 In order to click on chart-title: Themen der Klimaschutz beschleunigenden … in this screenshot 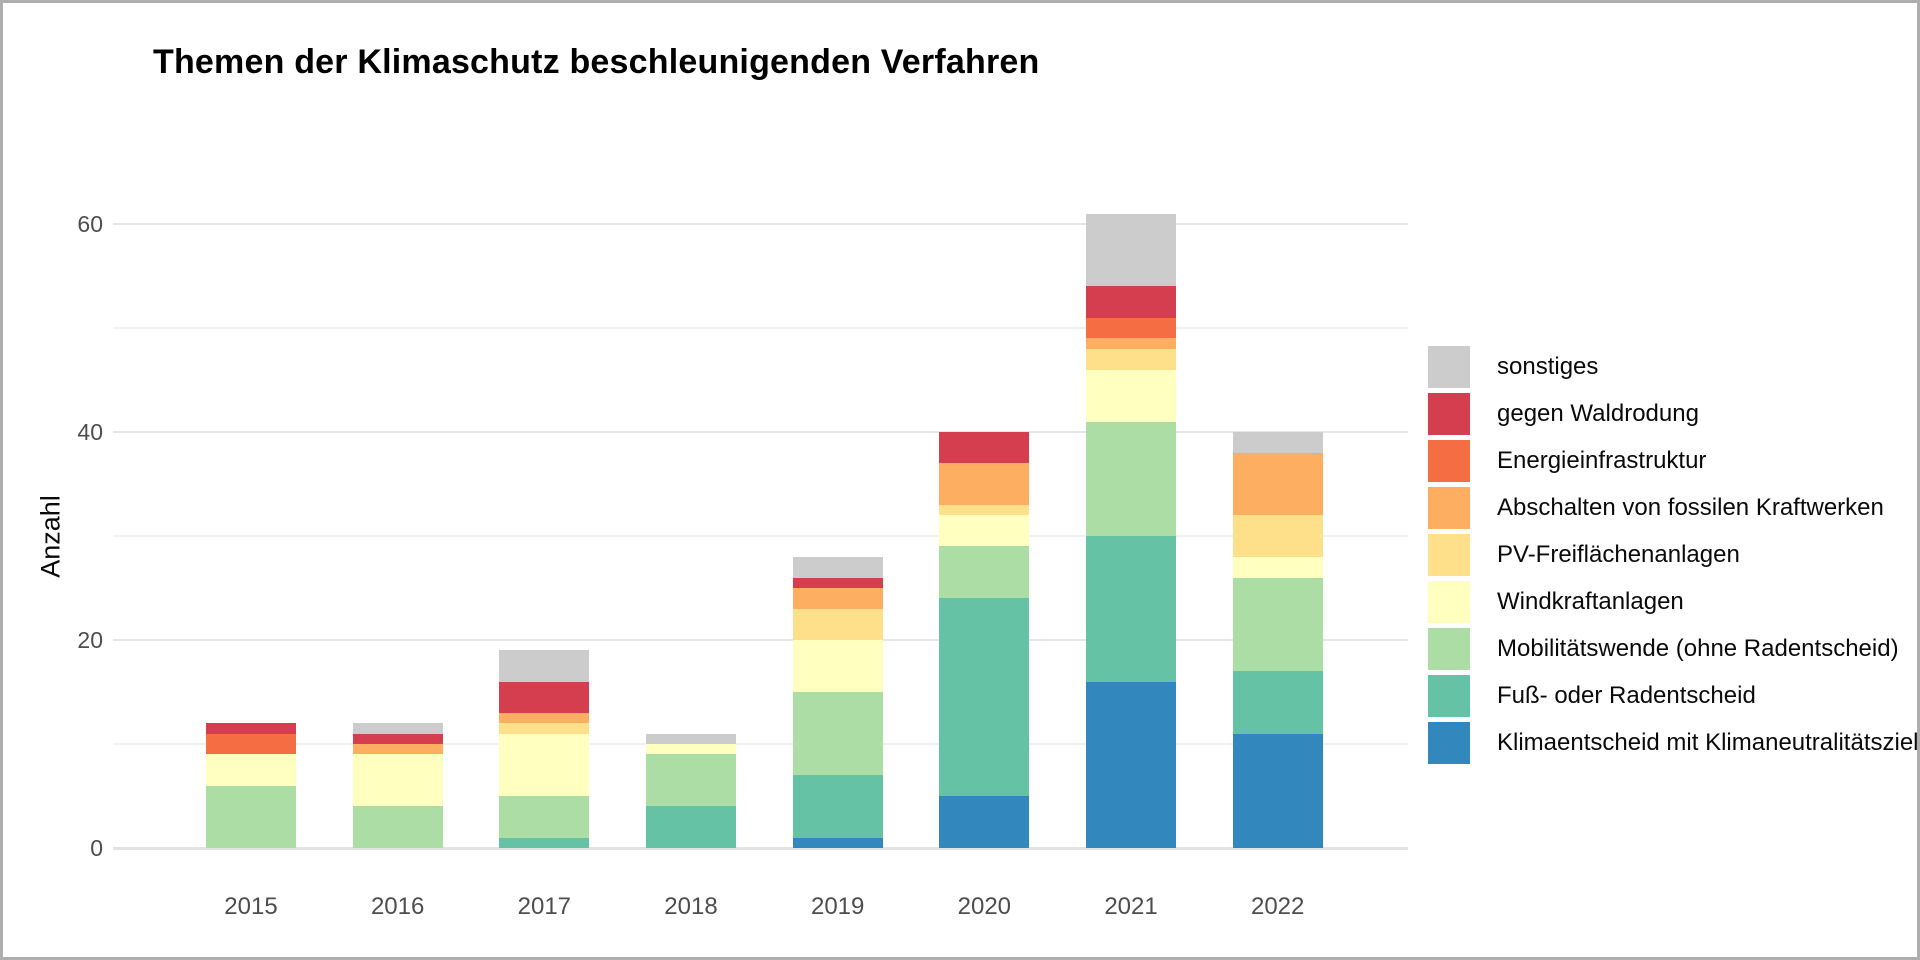, I will do `click(596, 62)`.